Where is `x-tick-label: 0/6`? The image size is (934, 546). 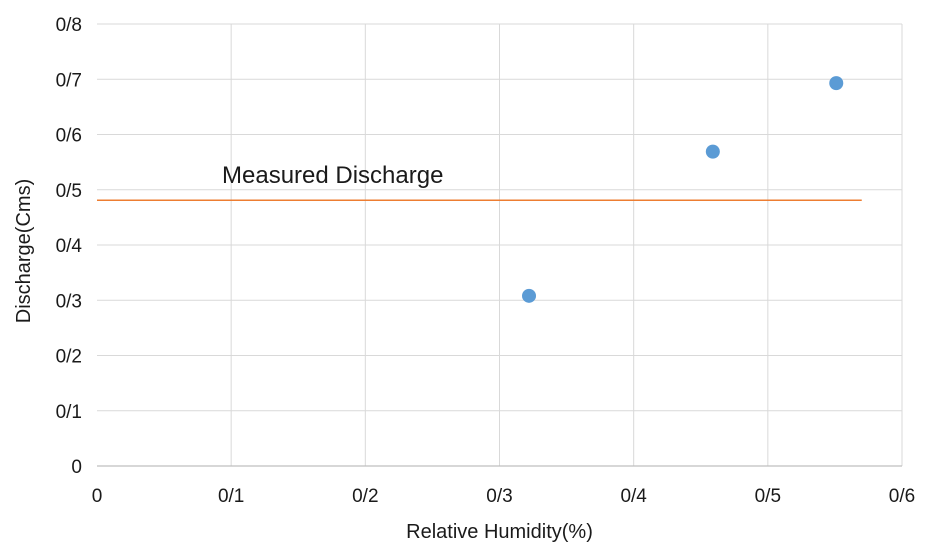 x-tick-label: 0/6 is located at coordinates (902, 496).